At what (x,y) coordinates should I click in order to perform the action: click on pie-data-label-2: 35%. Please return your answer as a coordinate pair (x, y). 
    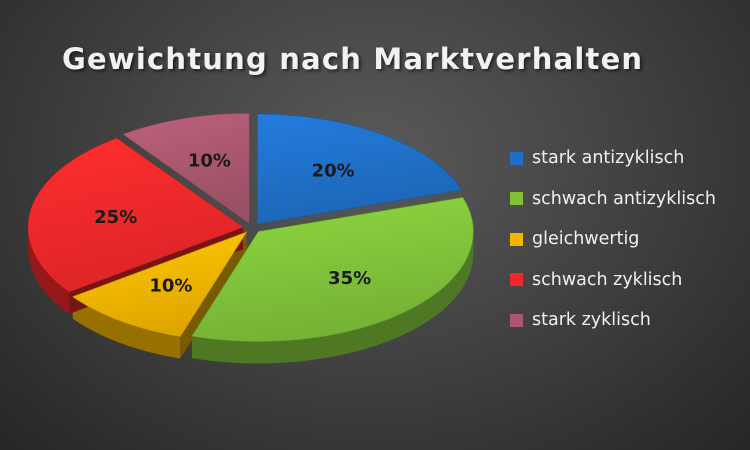
    Looking at the image, I should click on (349, 278).